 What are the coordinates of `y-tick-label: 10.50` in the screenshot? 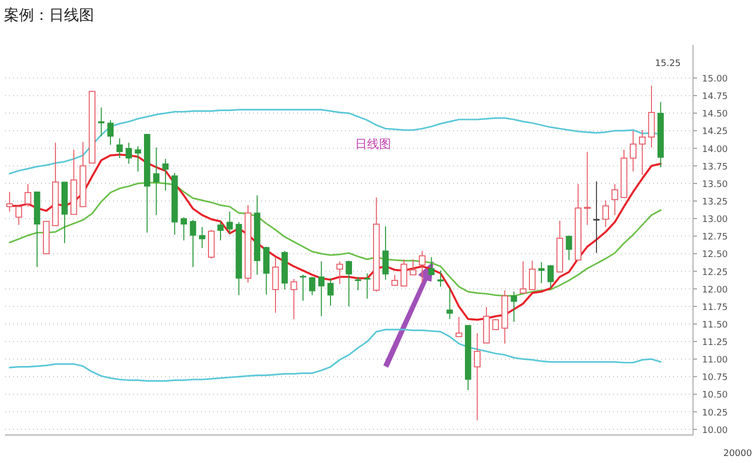 It's located at (715, 395).